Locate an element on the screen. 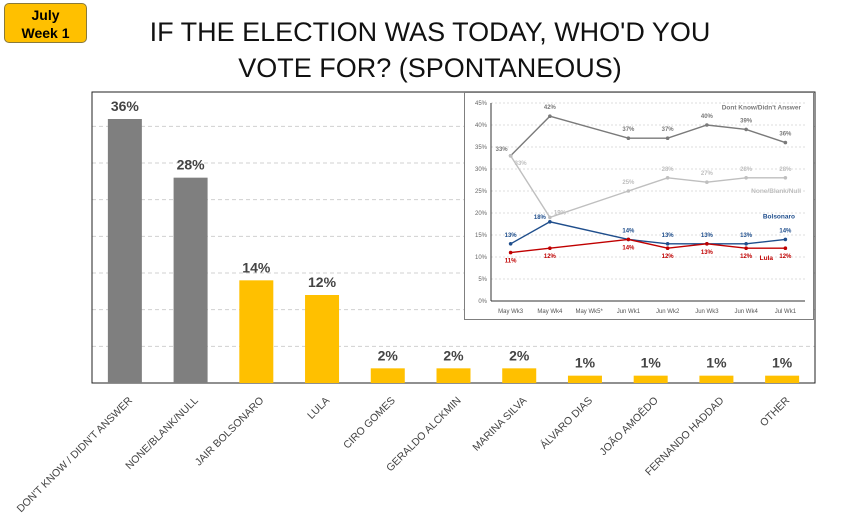 The height and width of the screenshot is (524, 847). y-tick-label: 15% is located at coordinates (481, 236).